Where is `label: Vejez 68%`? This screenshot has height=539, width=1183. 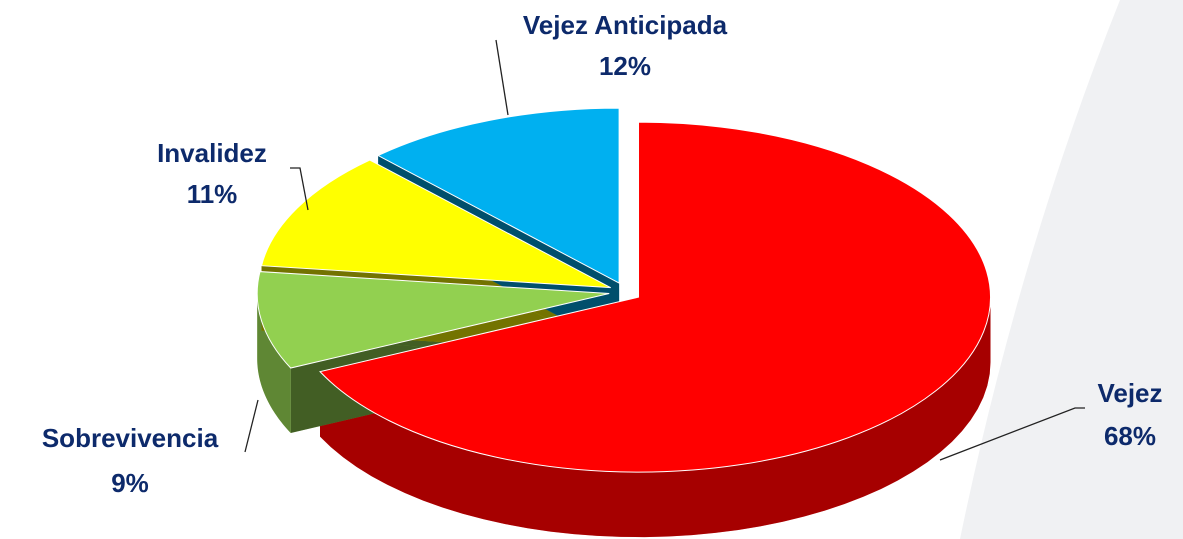
label: Vejez 68% is located at coordinates (1129, 414).